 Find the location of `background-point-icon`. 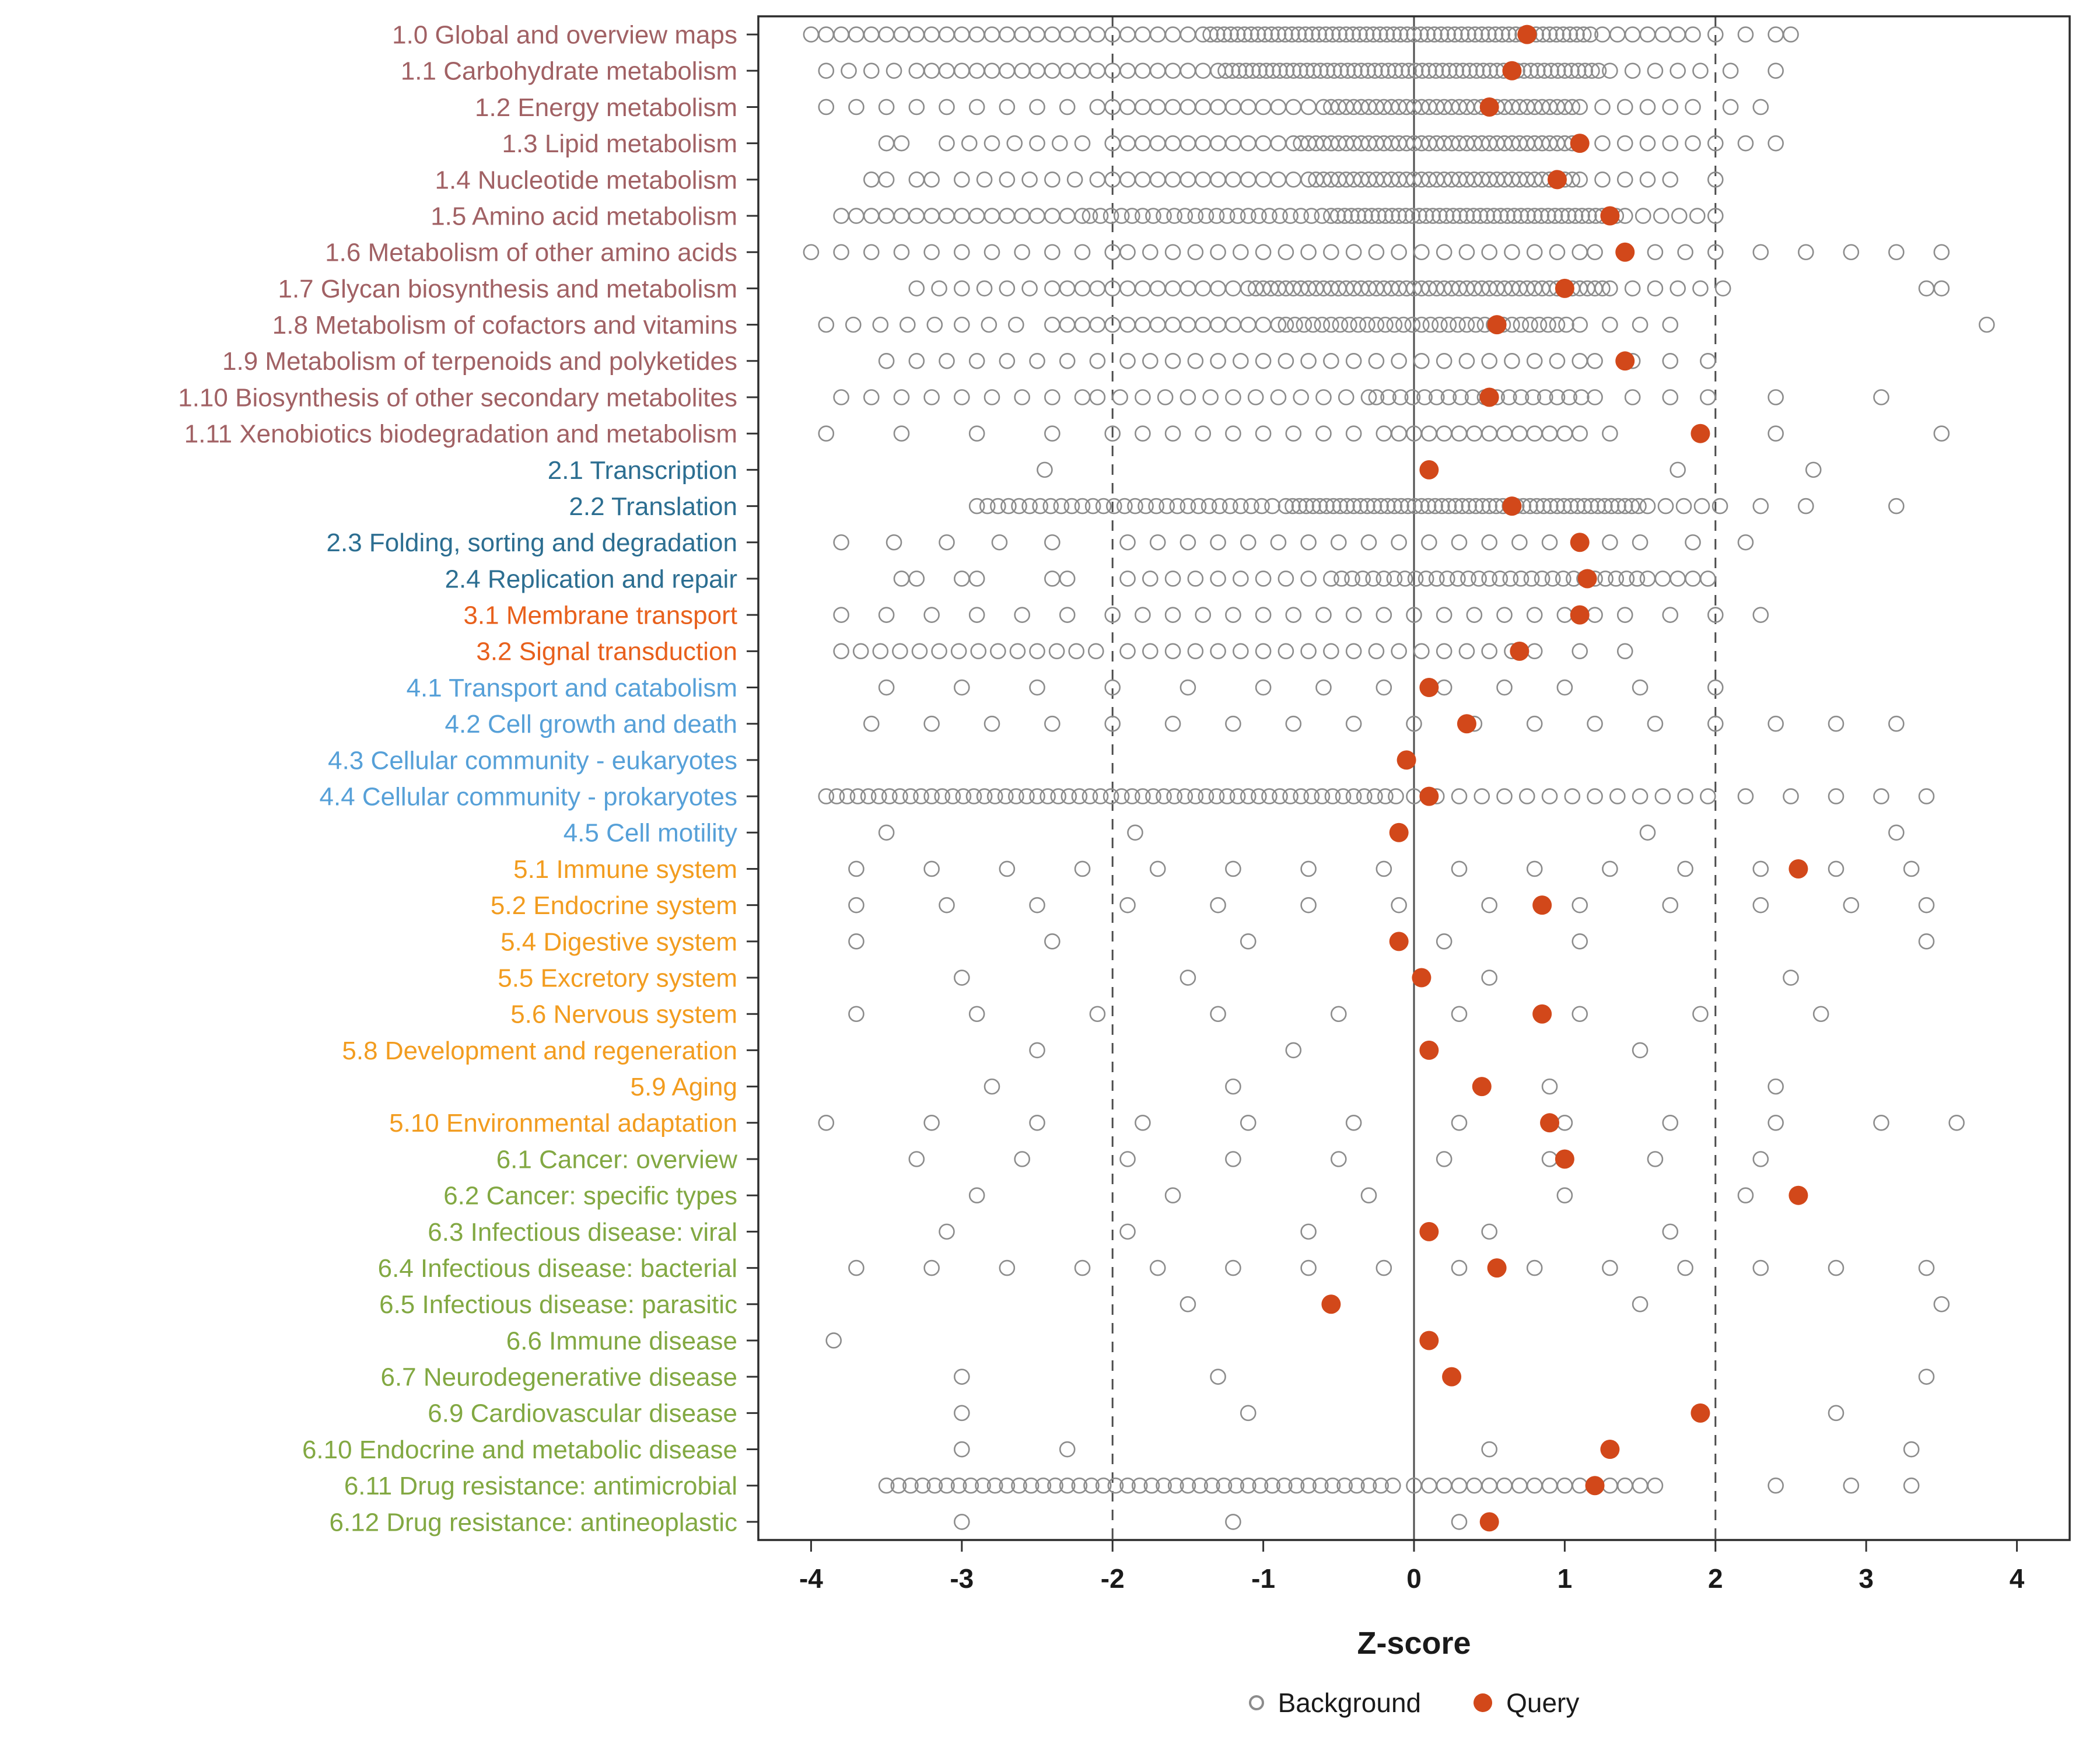

background-point-icon is located at coordinates (1256, 1702).